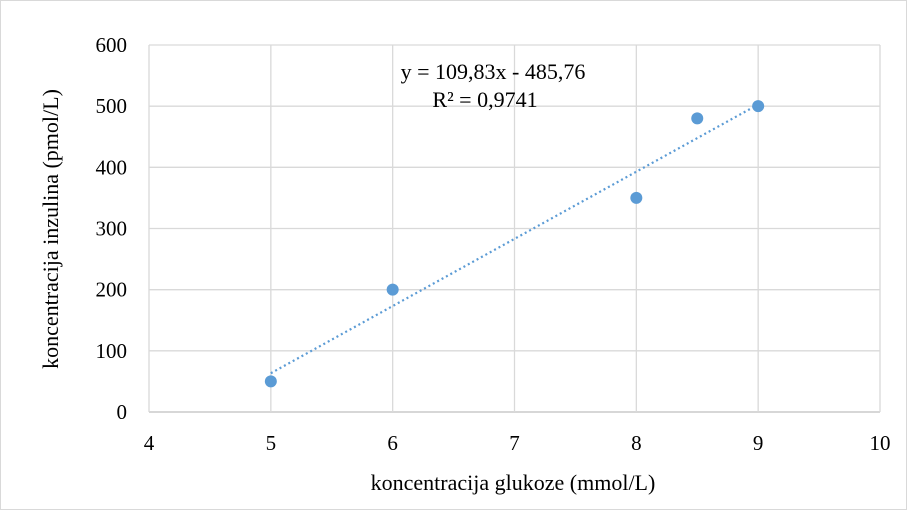 Image resolution: width=907 pixels, height=511 pixels. Describe the element at coordinates (50, 229) in the screenshot. I see `y-axis-title: koncentracija inzulina (pmol/L)` at that location.